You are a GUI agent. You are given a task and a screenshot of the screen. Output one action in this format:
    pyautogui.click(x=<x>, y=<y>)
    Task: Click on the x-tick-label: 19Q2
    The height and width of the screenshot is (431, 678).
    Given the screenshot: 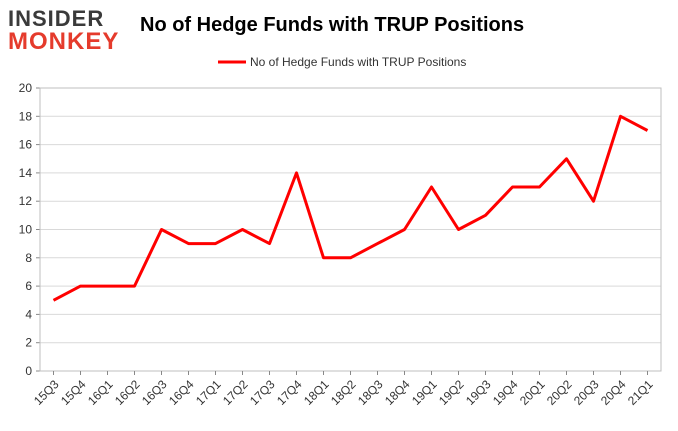 What is the action you would take?
    pyautogui.click(x=451, y=392)
    